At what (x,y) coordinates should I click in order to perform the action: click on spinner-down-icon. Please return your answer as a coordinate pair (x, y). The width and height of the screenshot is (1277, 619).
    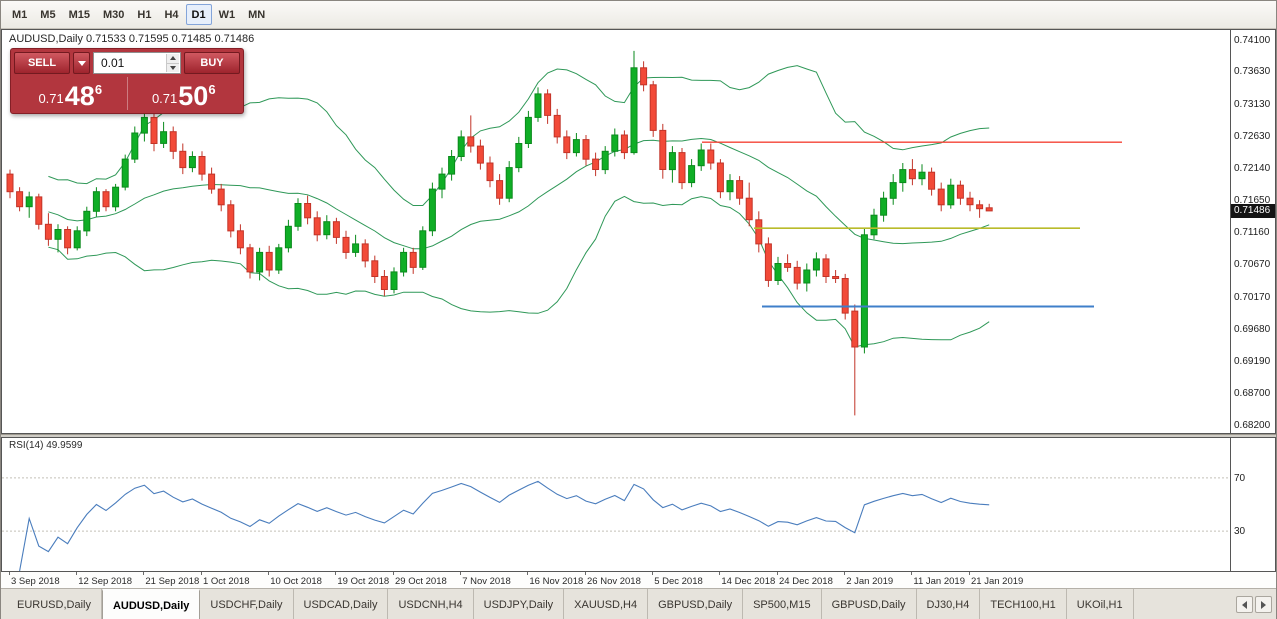
    Looking at the image, I should click on (173, 67).